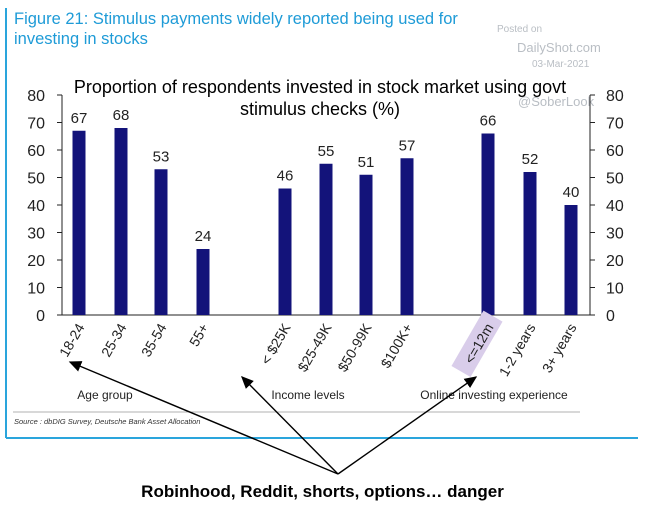 The width and height of the screenshot is (645, 518). What do you see at coordinates (488, 121) in the screenshot?
I see `data-label: 66` at bounding box center [488, 121].